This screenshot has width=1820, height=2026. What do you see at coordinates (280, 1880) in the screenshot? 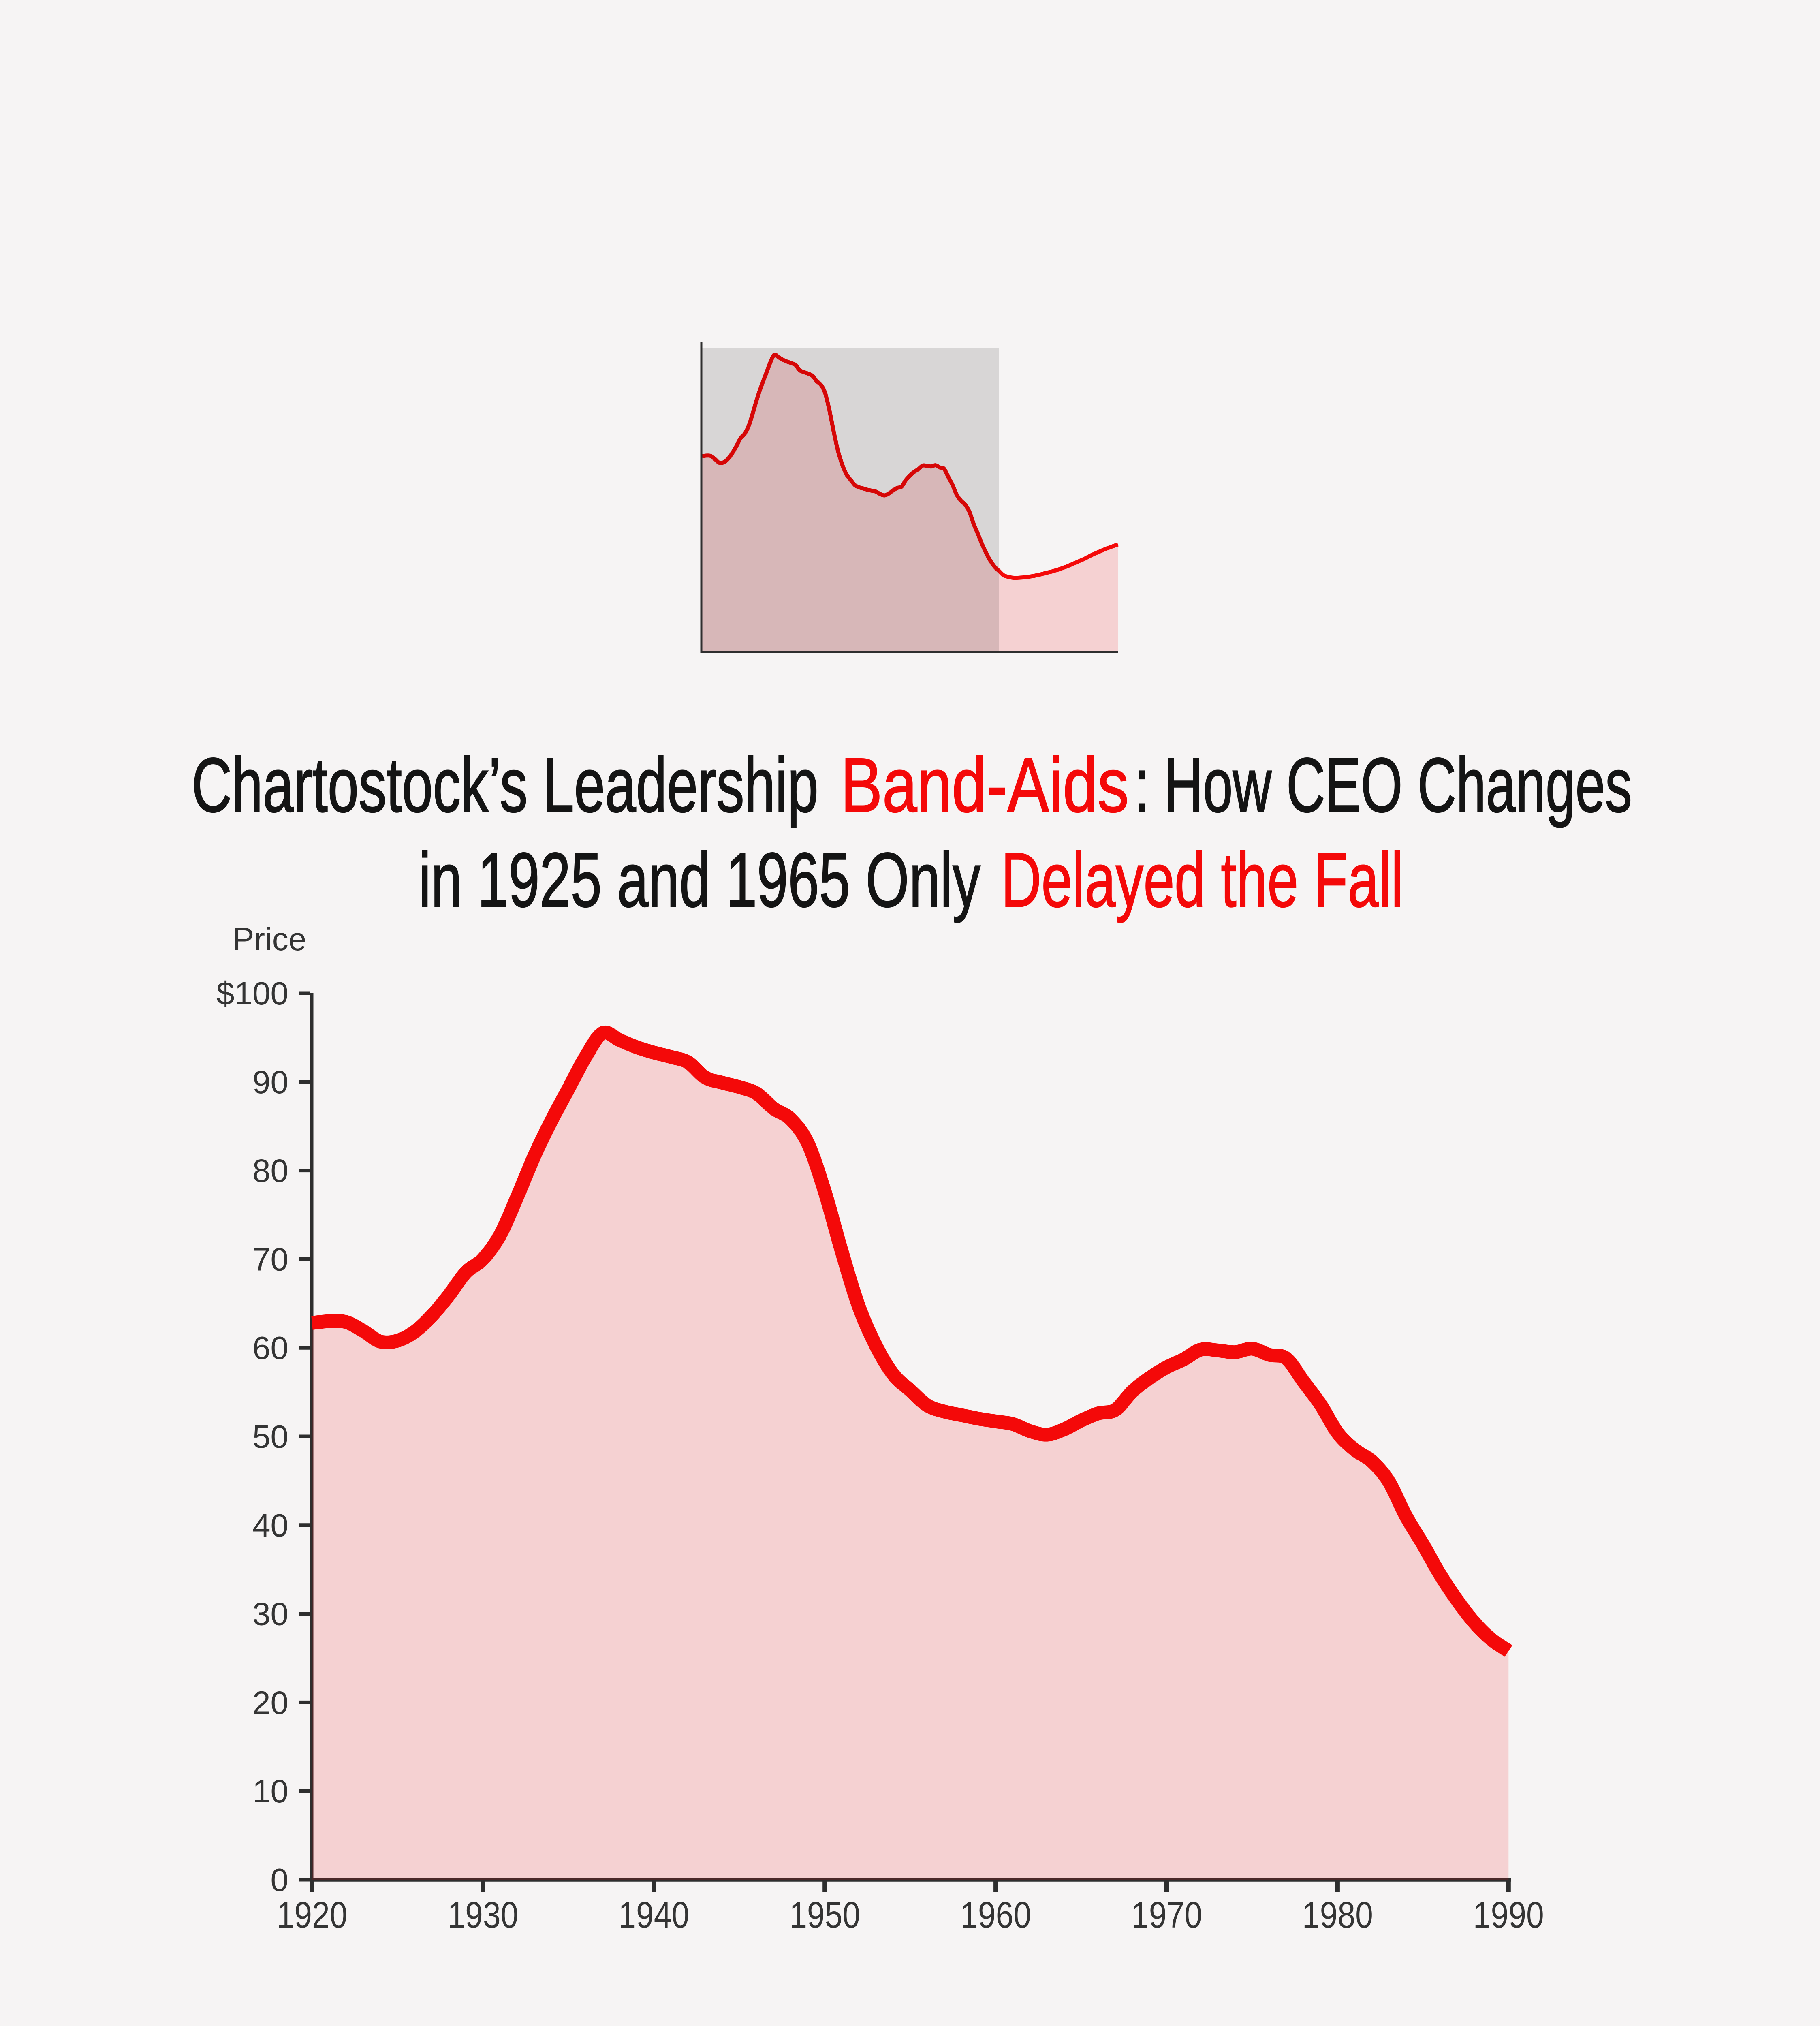
I see `svg-text: 0` at bounding box center [280, 1880].